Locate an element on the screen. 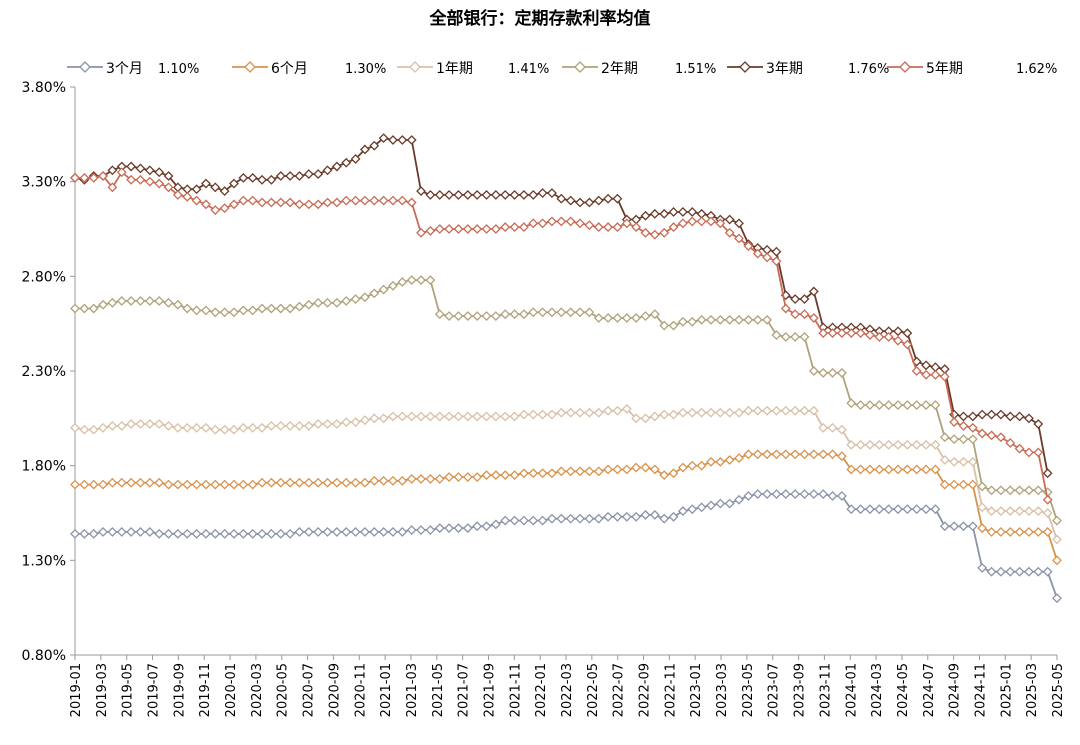  legend-series-latest-value: 1.41% is located at coordinates (529, 69).